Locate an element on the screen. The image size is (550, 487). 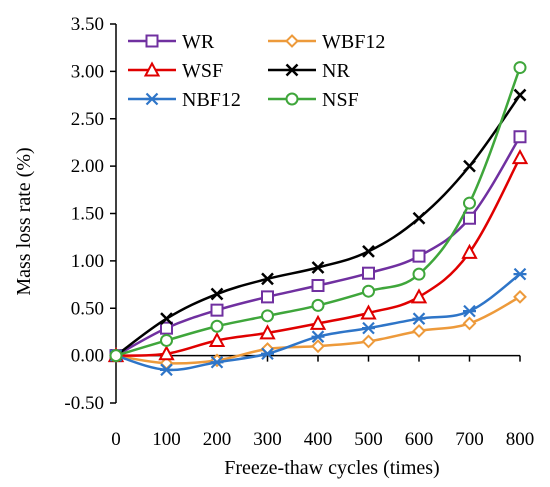
x-tick-labels: 0 100 200 300 400 500 600 700 800 is located at coordinates (322, 439).